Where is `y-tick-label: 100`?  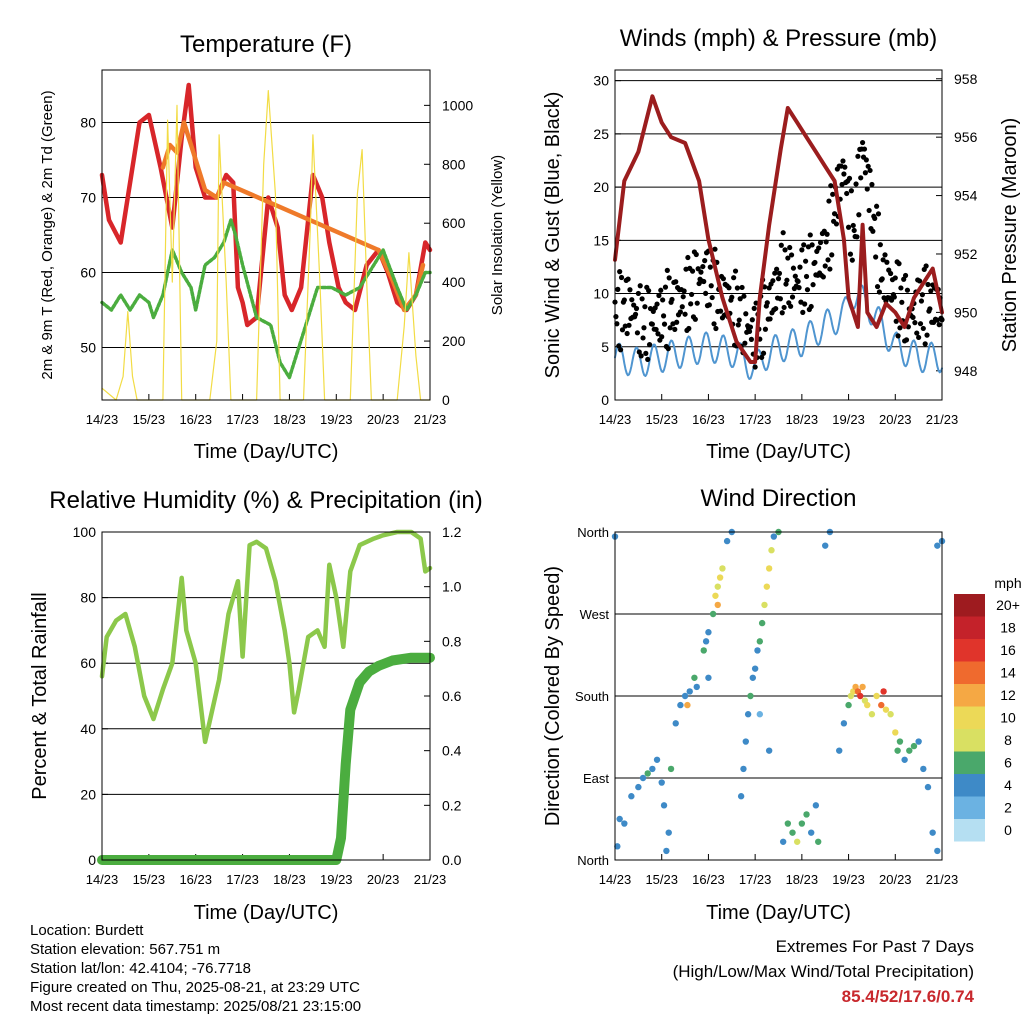
y-tick-label: 100 is located at coordinates (85, 532).